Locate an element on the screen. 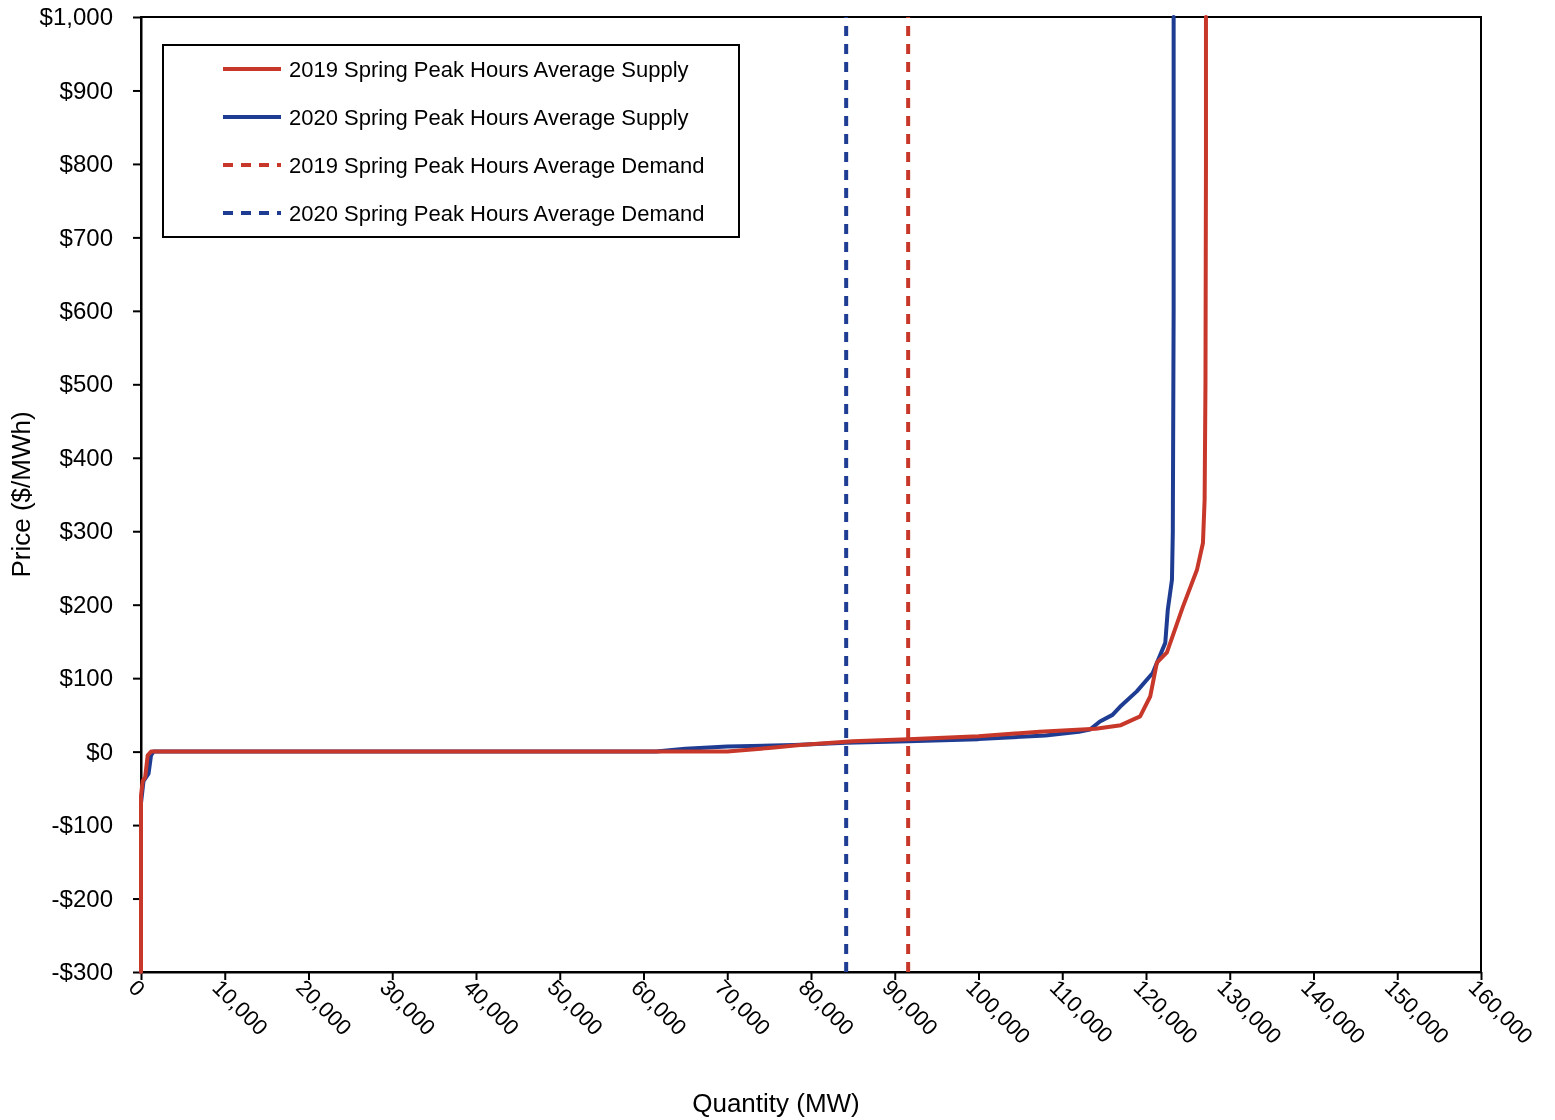 This screenshot has width=1555, height=1120. y-tick-label: -$100 is located at coordinates (82, 825).